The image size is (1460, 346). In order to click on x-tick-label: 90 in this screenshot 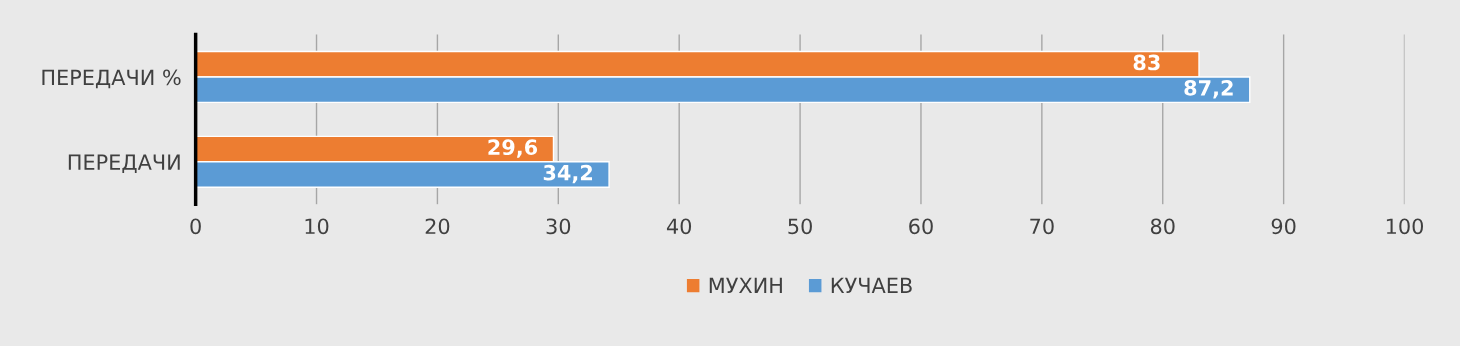, I will do `click(1283, 226)`.